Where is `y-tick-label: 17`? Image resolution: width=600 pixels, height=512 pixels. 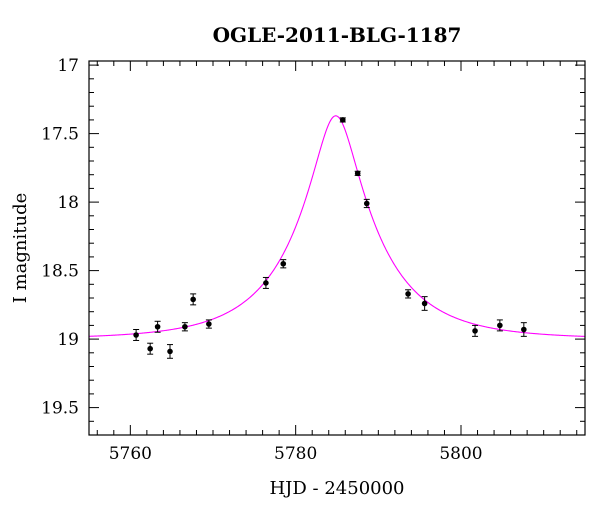 y-tick-label: 17 is located at coordinates (68, 66).